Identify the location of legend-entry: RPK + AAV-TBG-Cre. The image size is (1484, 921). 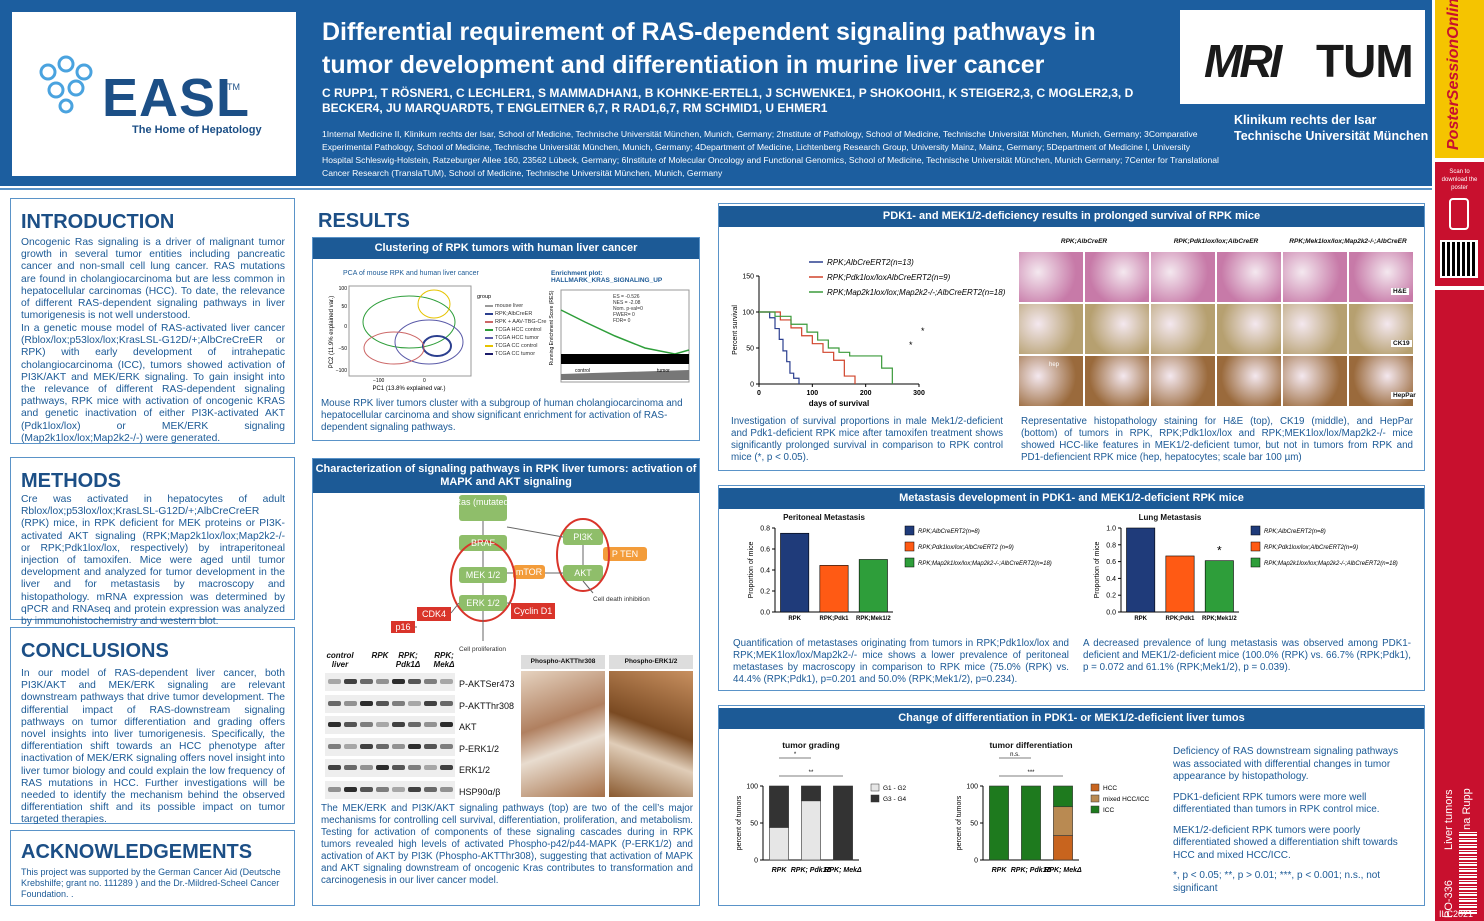
(515, 322).